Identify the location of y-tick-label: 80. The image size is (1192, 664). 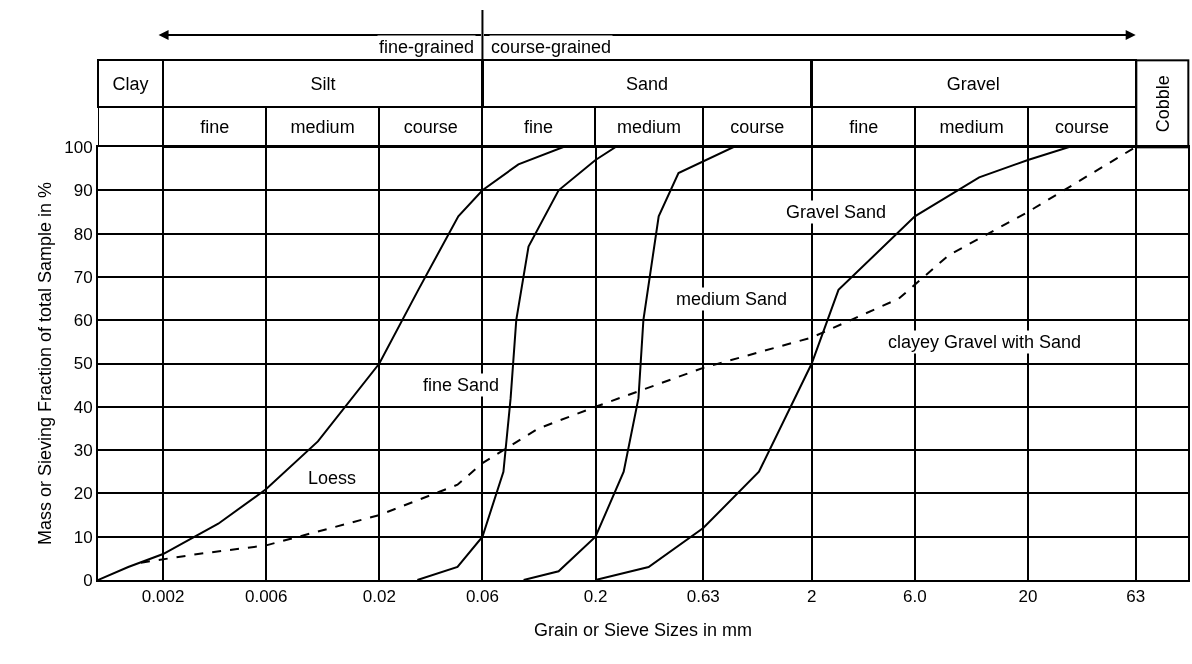
(83, 234).